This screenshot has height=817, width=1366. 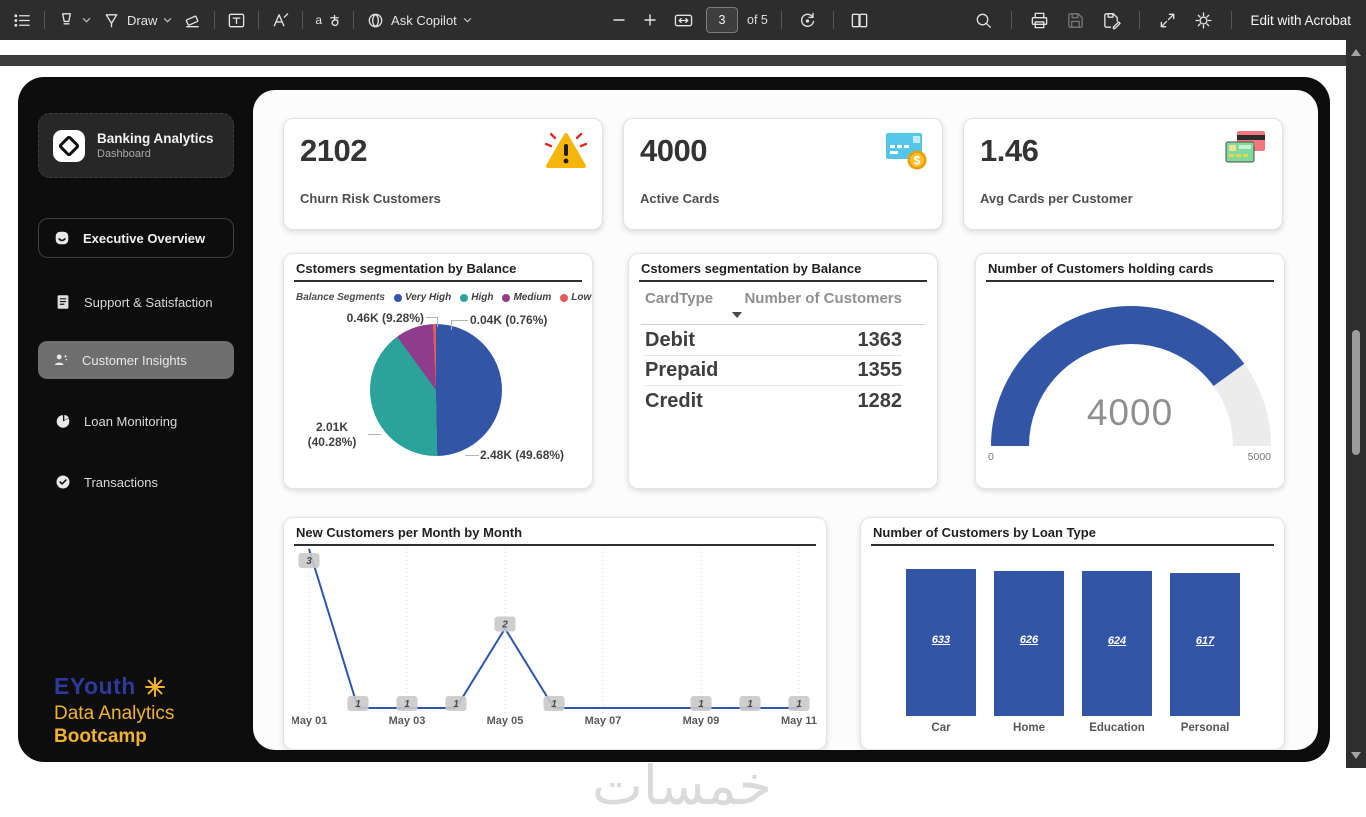 I want to click on scroll-up-arrow-icon, so click(x=1356, y=52).